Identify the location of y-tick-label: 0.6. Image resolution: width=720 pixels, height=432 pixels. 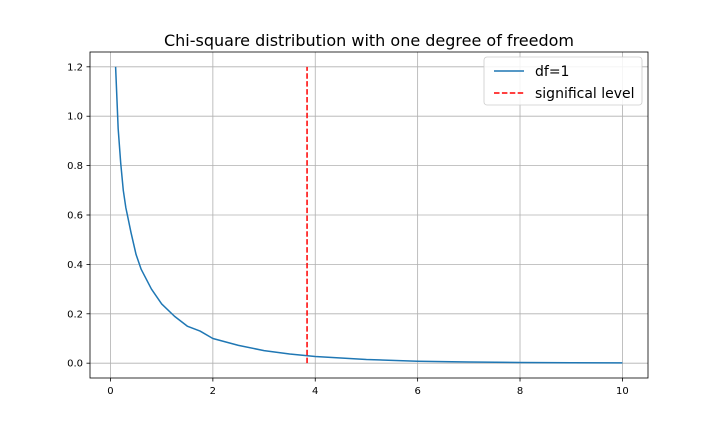
(75, 216).